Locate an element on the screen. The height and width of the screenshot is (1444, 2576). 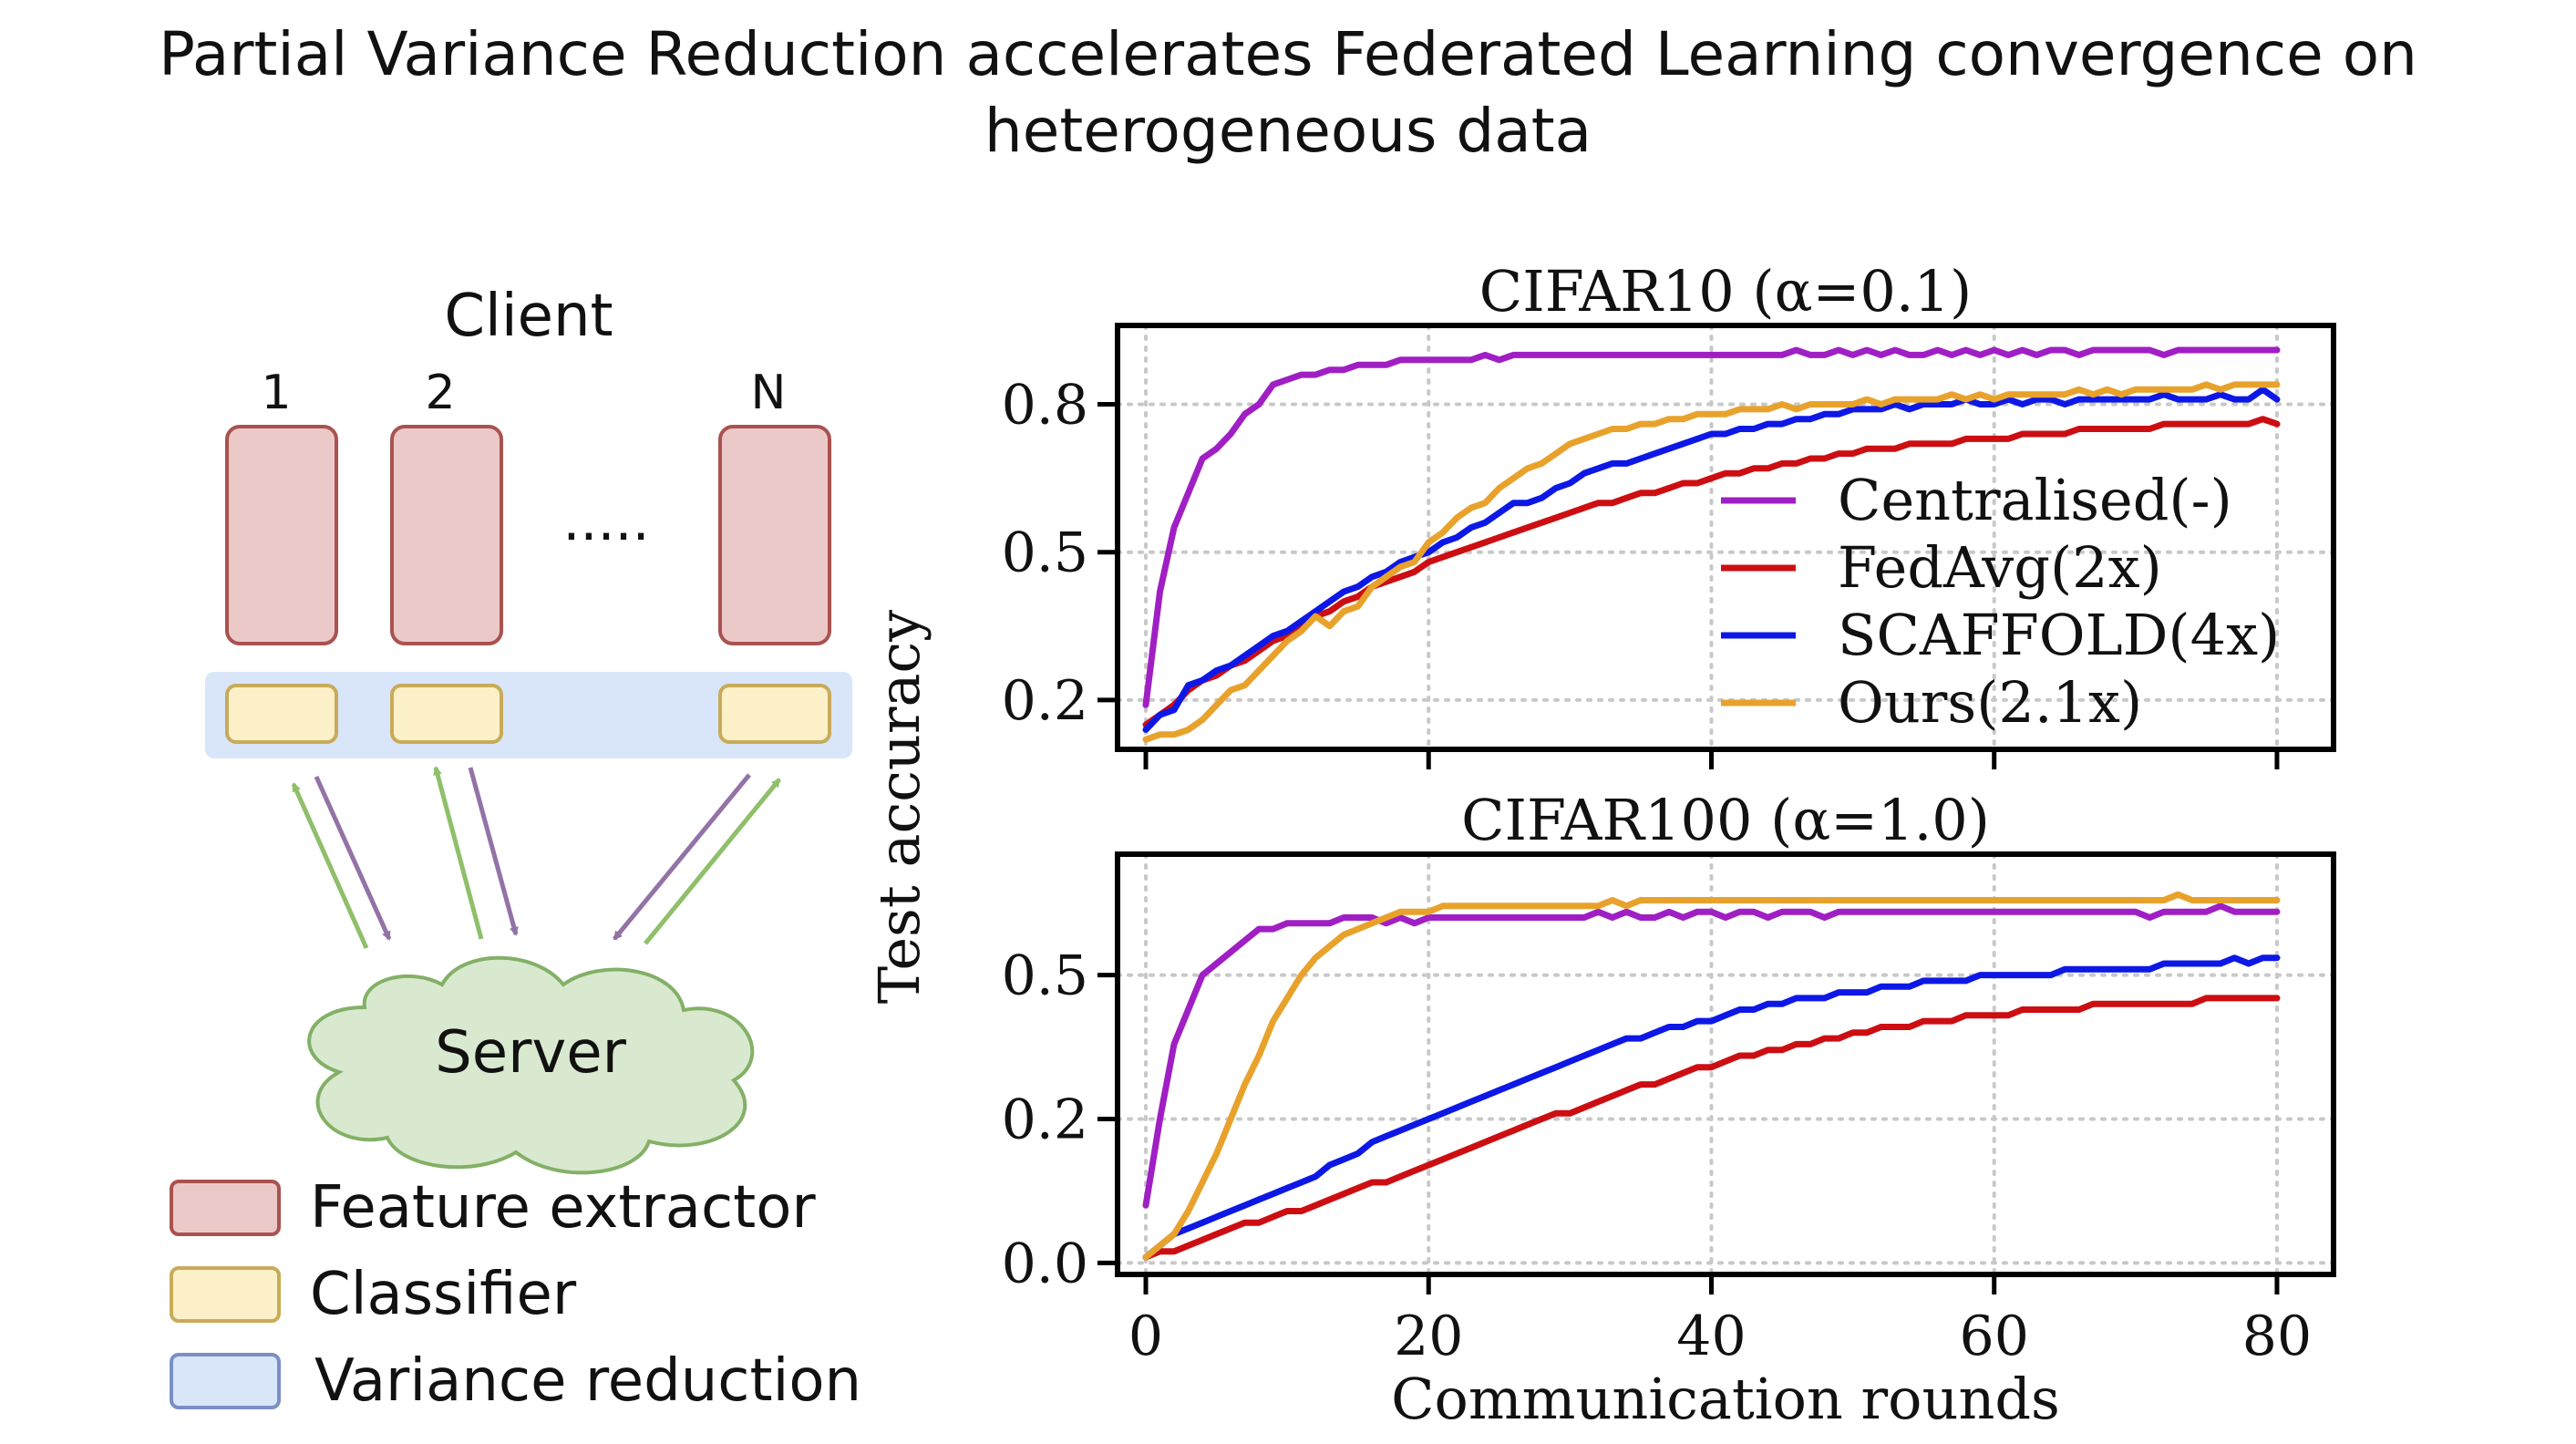
cifar100-series-fedavg-2x is located at coordinates (1711, 1128).